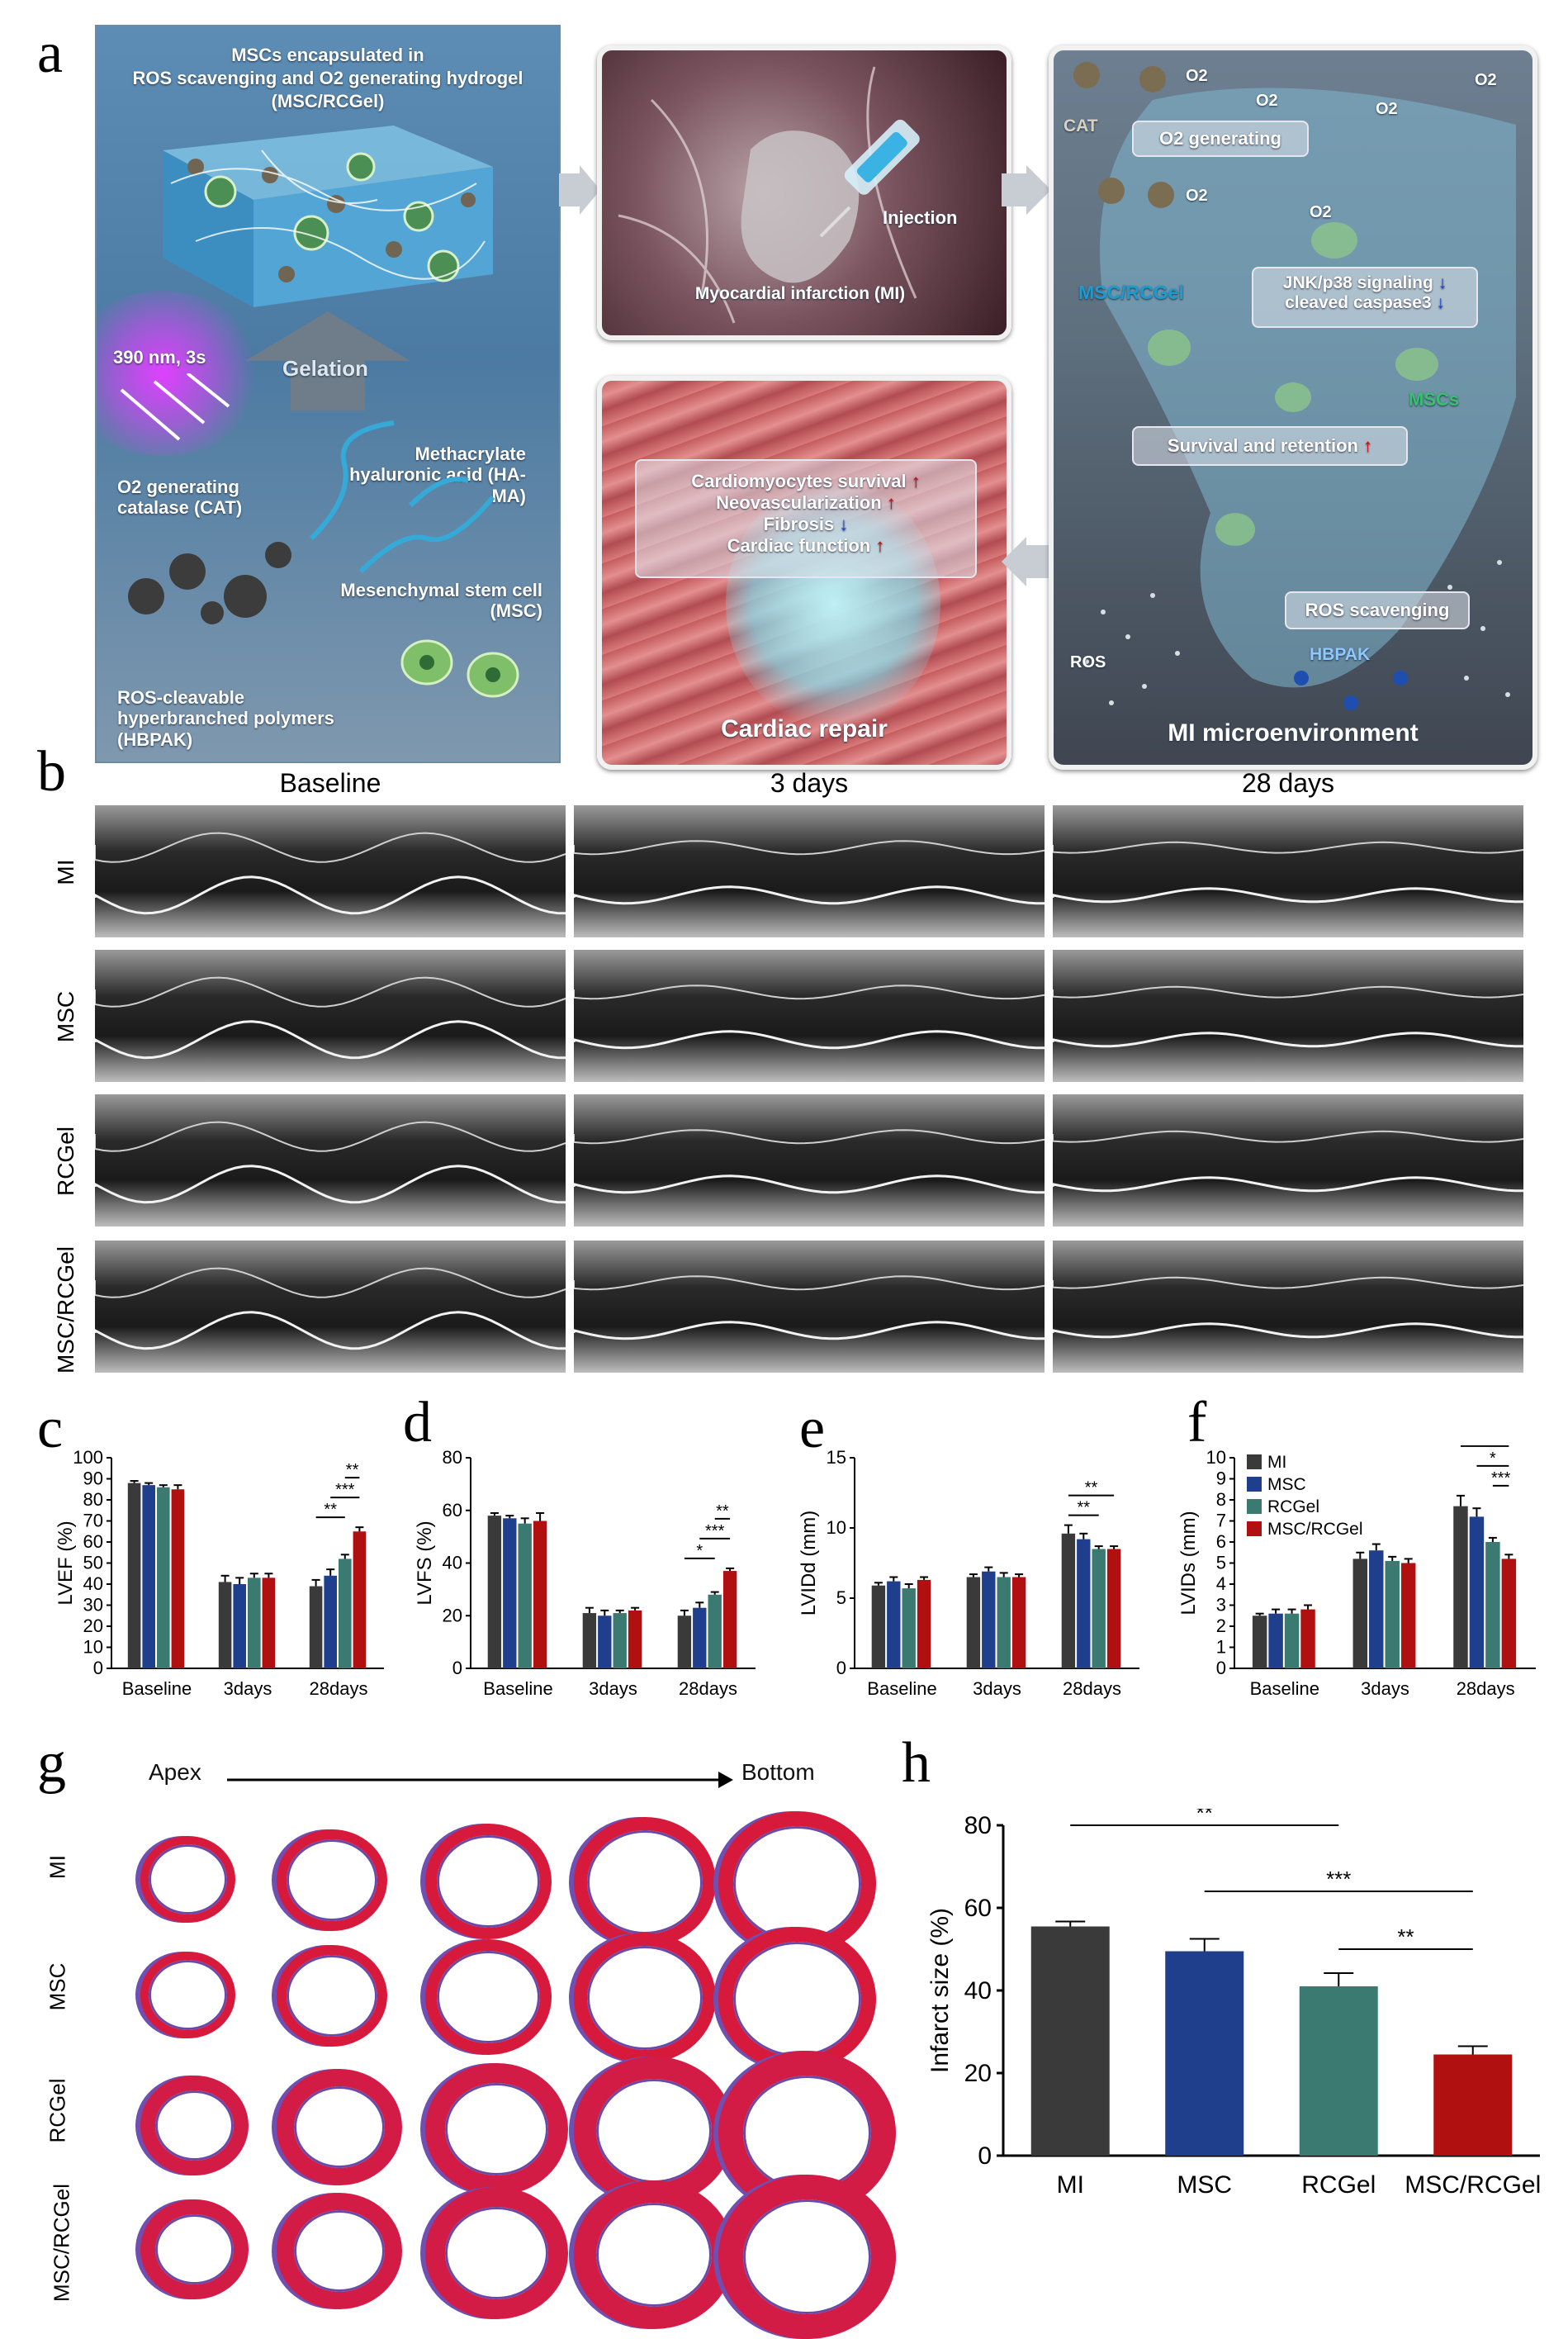 Image resolution: width=1568 pixels, height=2339 pixels. What do you see at coordinates (940, 1990) in the screenshot?
I see `y-axis-label: Infarct size (%)` at bounding box center [940, 1990].